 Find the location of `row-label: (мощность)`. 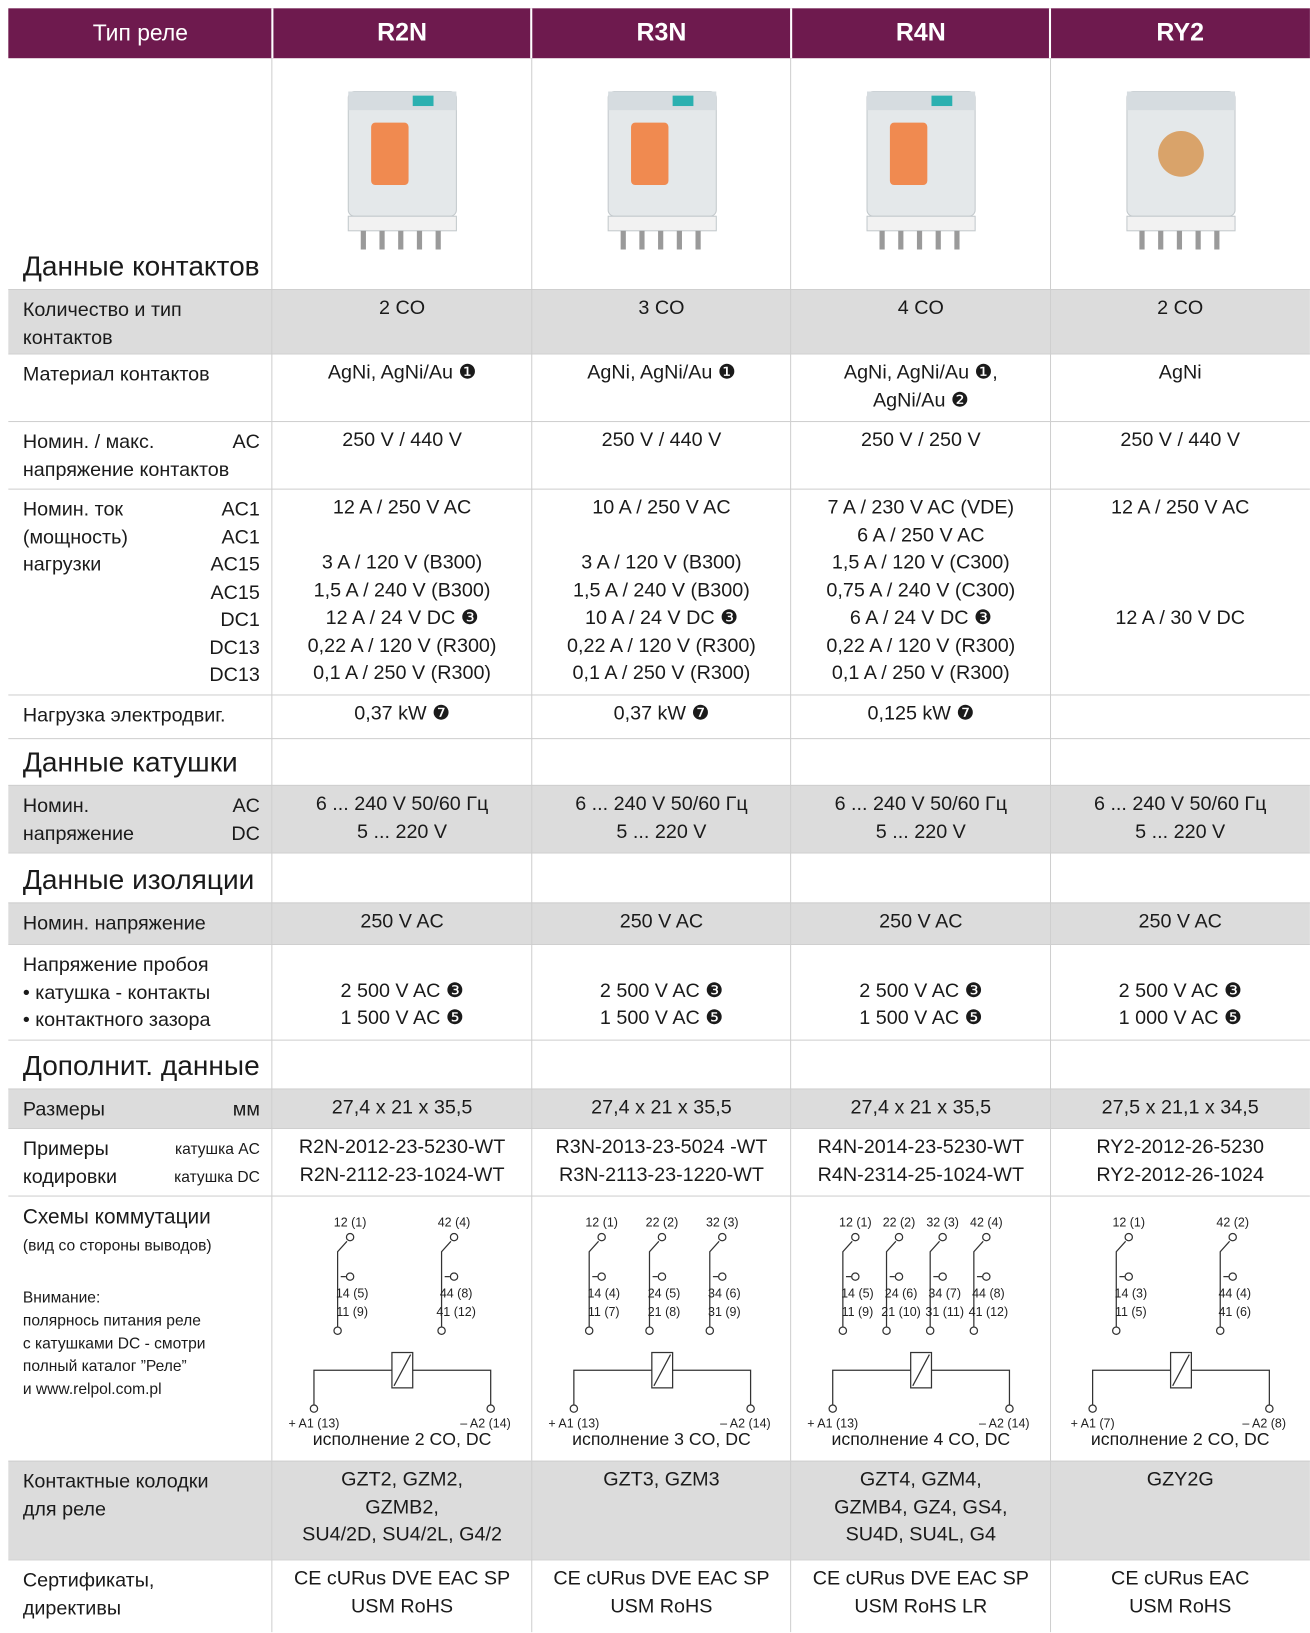

row-label: (мощность) is located at coordinates (75, 537).